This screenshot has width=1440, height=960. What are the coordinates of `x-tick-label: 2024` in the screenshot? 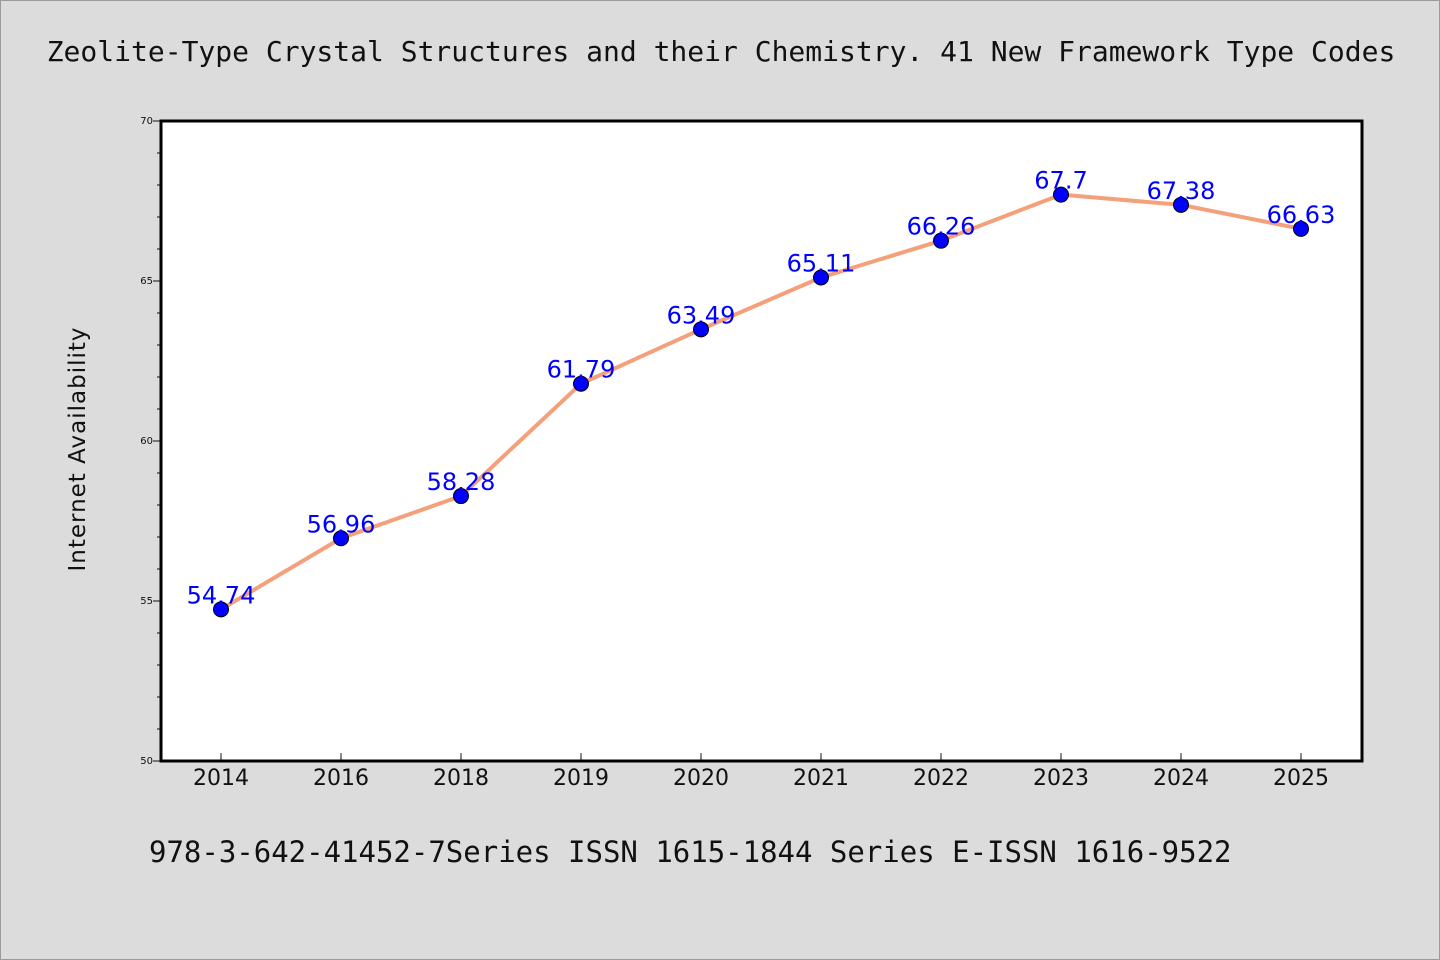 It's located at (1181, 778).